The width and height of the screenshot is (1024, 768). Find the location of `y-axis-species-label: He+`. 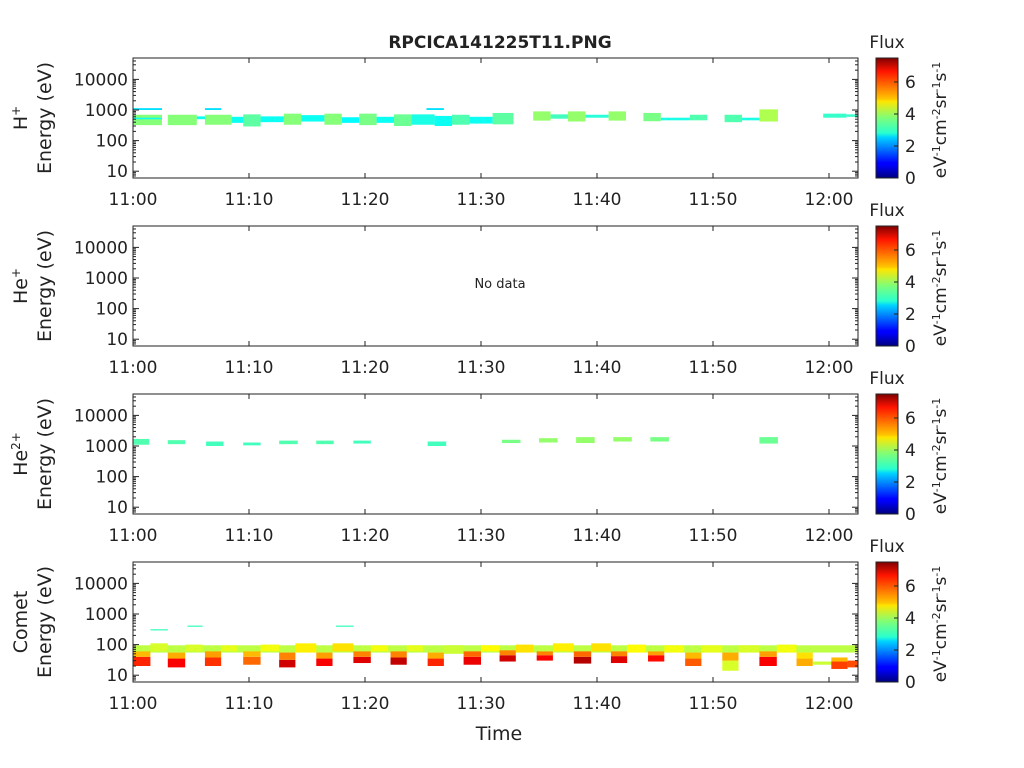

y-axis-species-label: He+ is located at coordinates (20, 286).